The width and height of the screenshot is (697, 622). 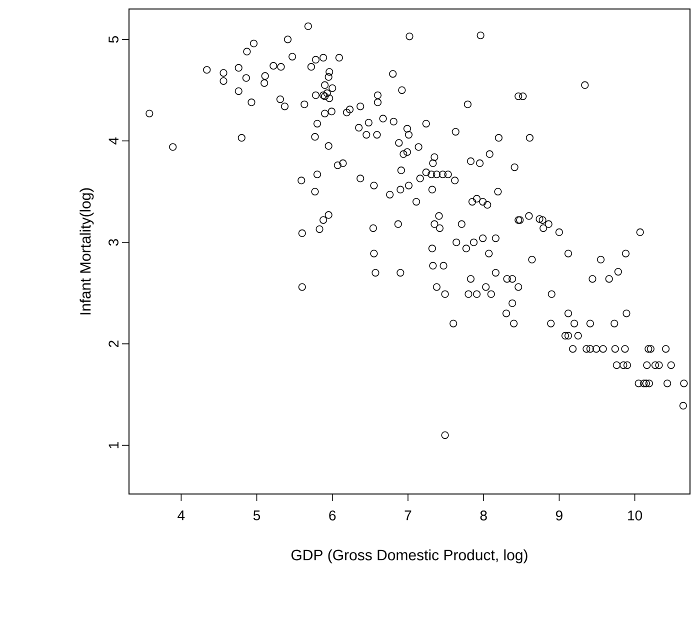 What do you see at coordinates (113, 39) in the screenshot?
I see `y-tick-label: 5` at bounding box center [113, 39].